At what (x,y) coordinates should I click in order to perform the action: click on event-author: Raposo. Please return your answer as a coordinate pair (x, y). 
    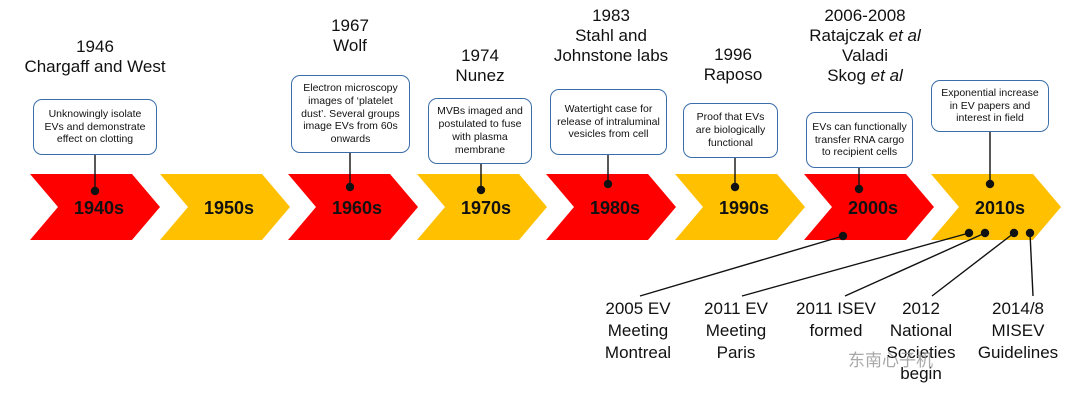
    Looking at the image, I should click on (733, 75).